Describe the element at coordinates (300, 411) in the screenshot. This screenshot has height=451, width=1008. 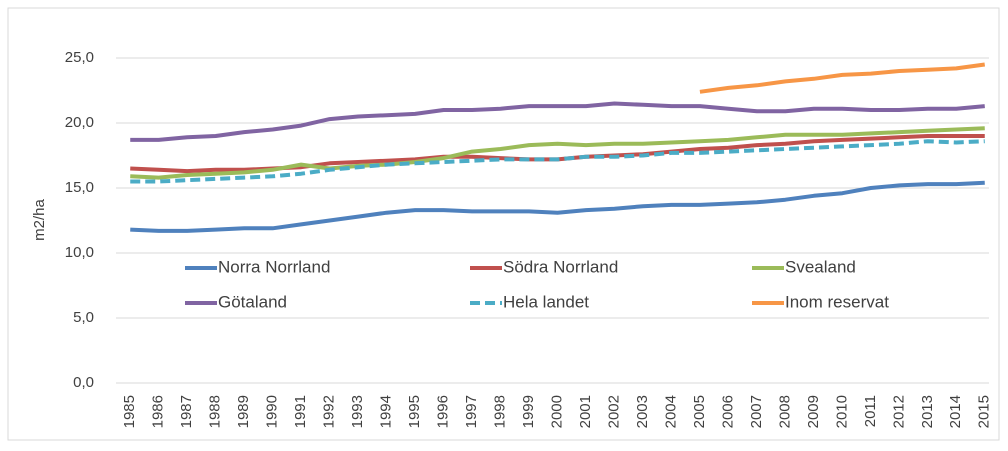
I see `x-tick-label: 1991` at that location.